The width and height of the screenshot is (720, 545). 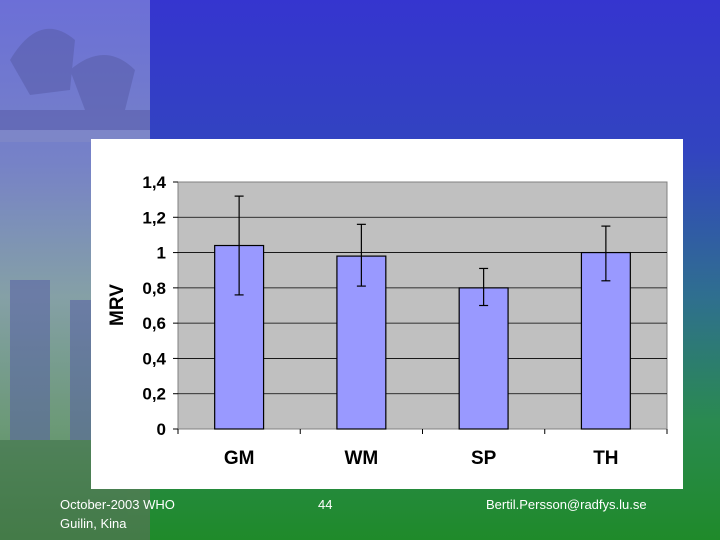 What do you see at coordinates (161, 253) in the screenshot?
I see `y-tick-label: 1` at bounding box center [161, 253].